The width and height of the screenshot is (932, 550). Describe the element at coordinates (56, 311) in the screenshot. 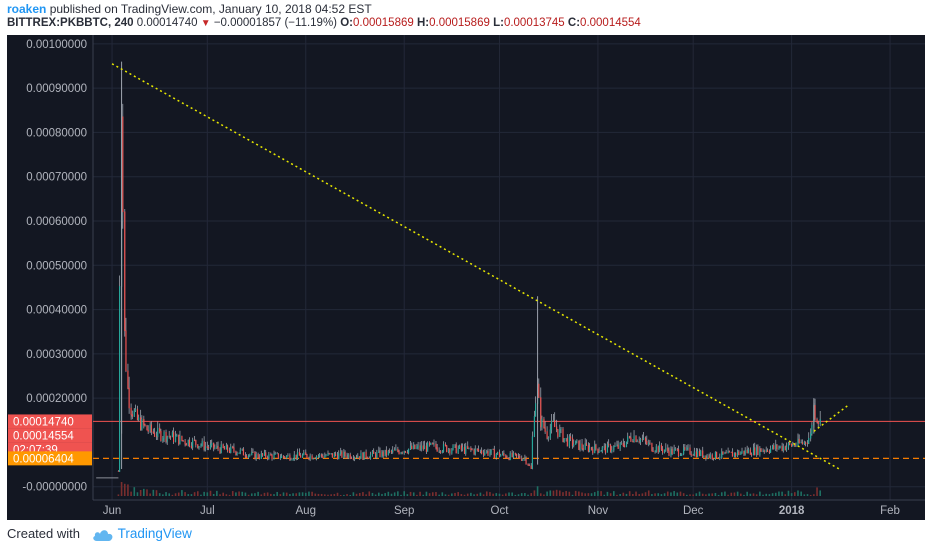

I see `y-tick-label: 0.00040000` at that location.